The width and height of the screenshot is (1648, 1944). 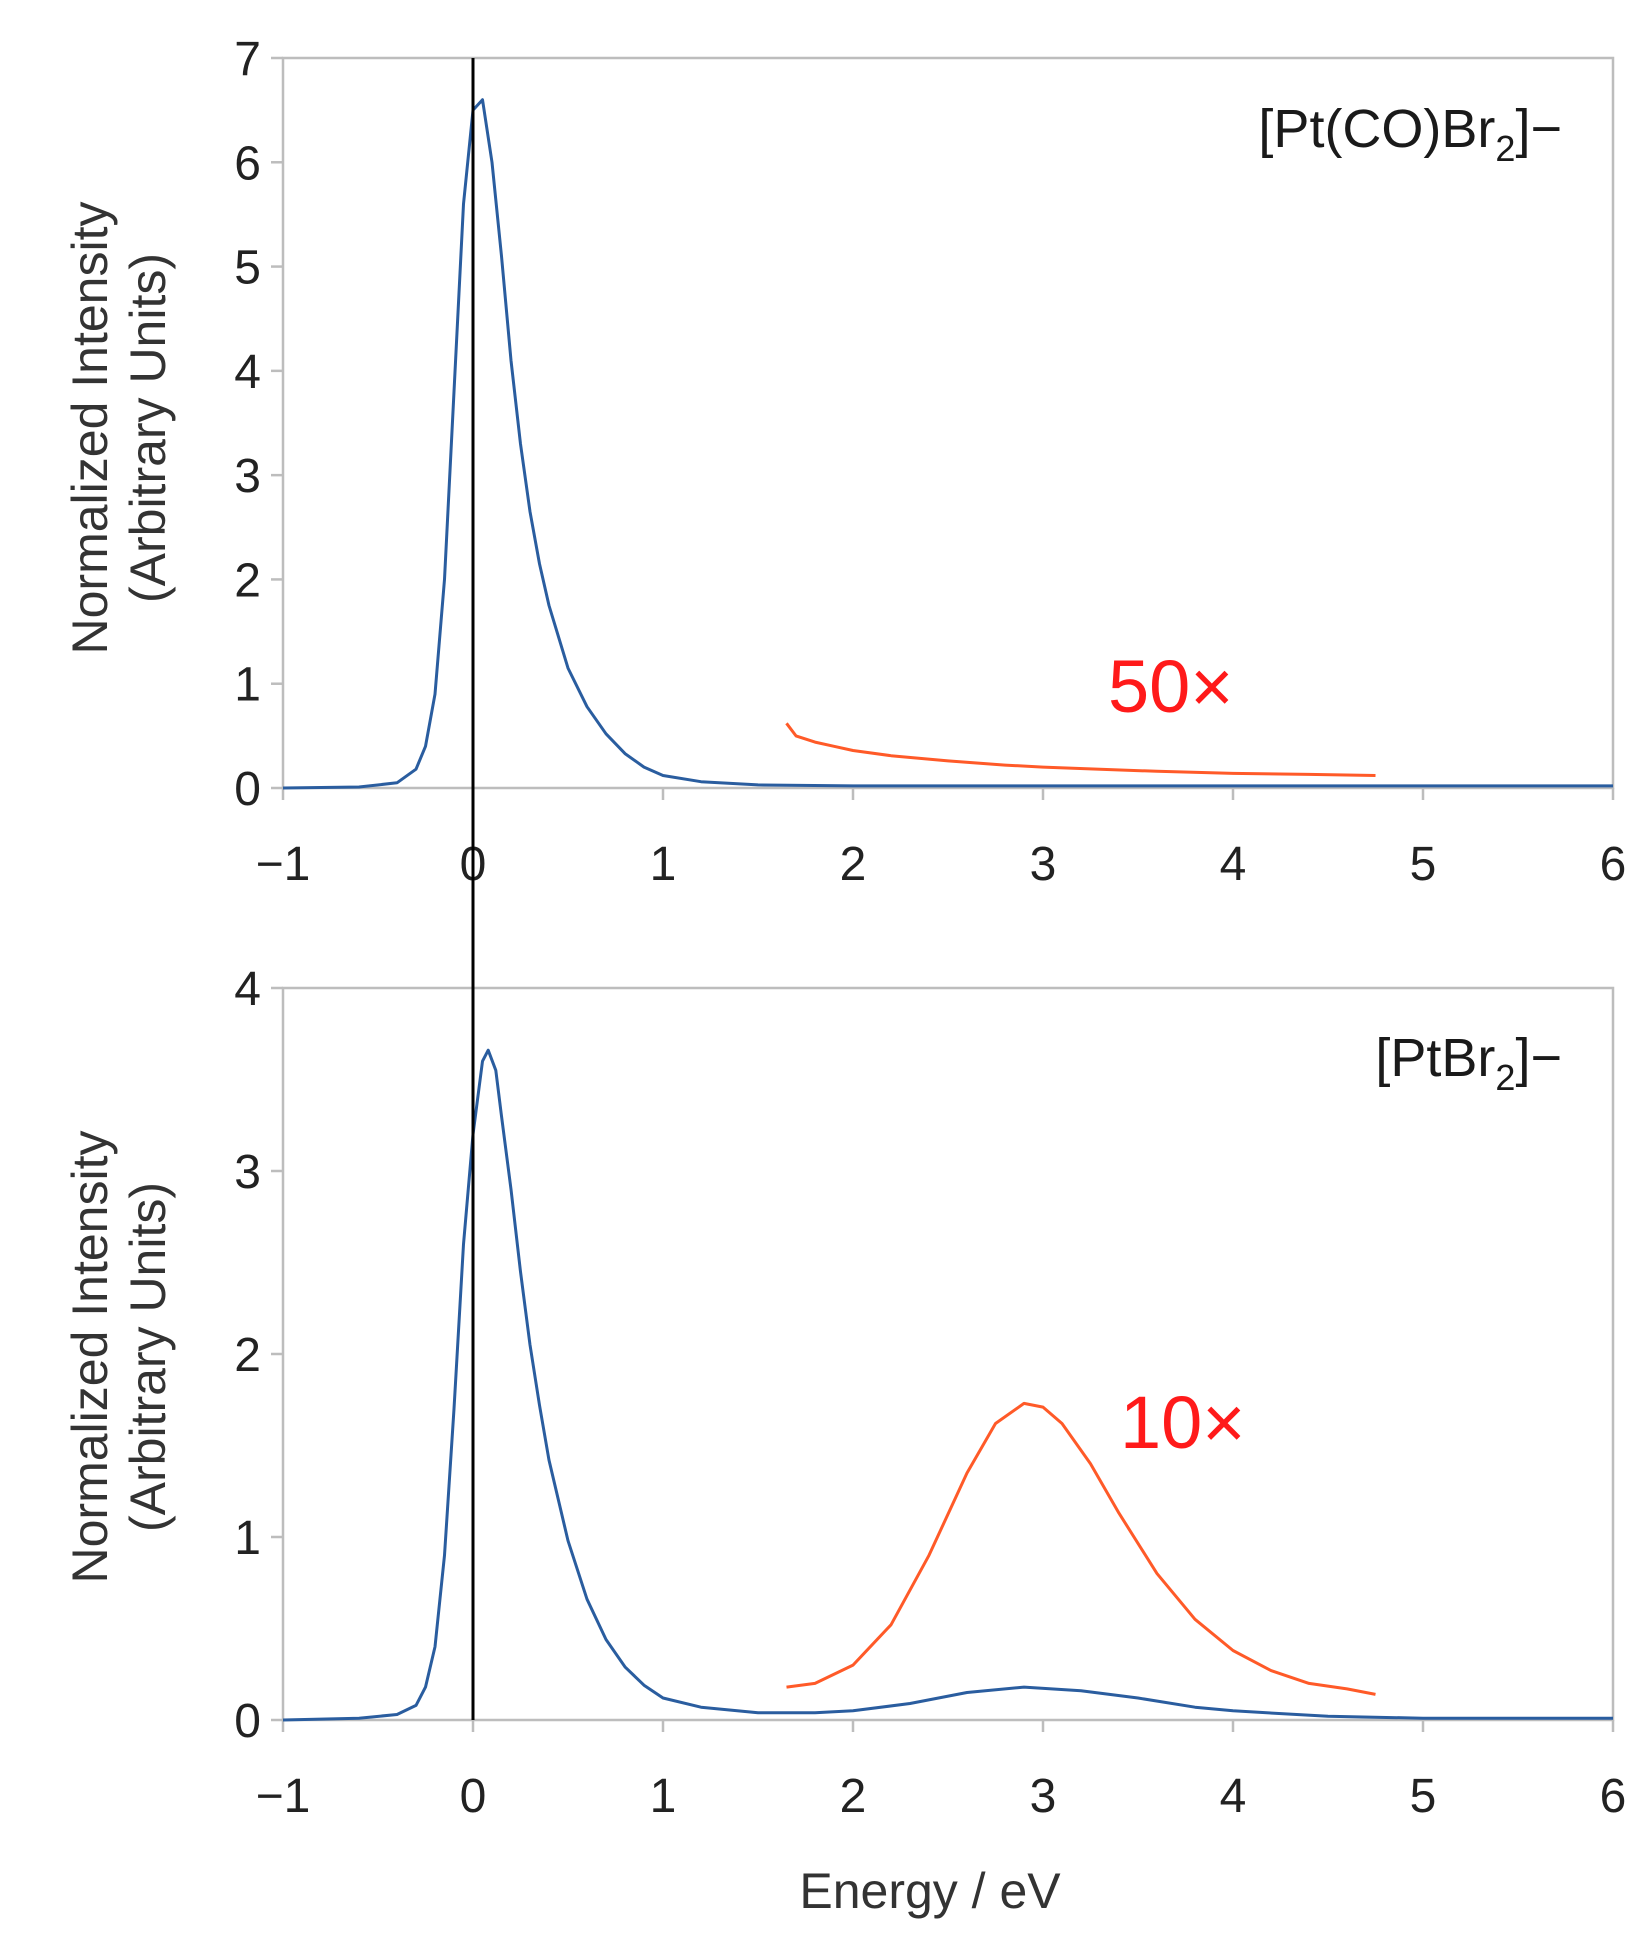 What do you see at coordinates (1376, 129) in the screenshot?
I see `molecule-label-main: [Pt(CO)Br` at bounding box center [1376, 129].